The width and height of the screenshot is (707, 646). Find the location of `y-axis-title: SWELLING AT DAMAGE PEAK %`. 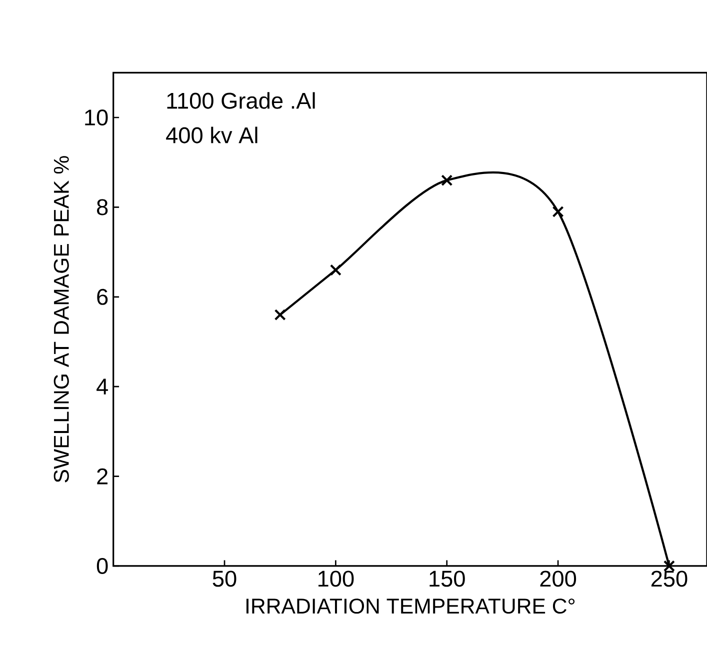

y-axis-title: SWELLING AT DAMAGE PEAK % is located at coordinates (61, 319).